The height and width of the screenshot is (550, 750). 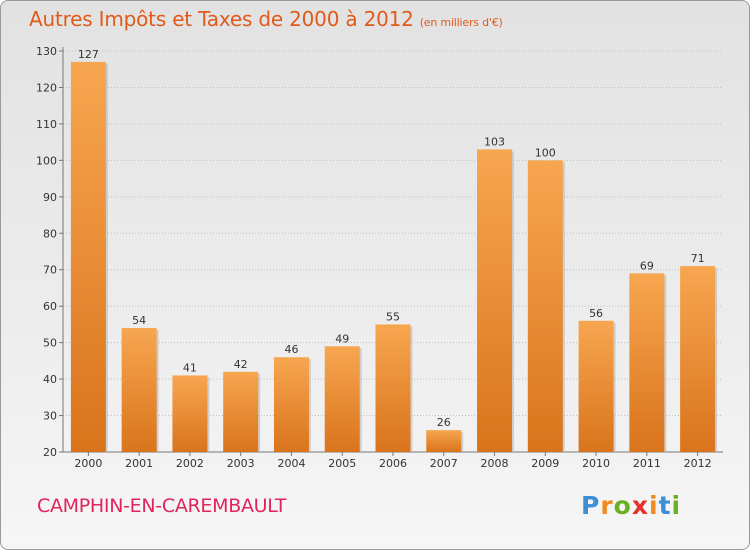 I want to click on value-label: 46, so click(x=291, y=349).